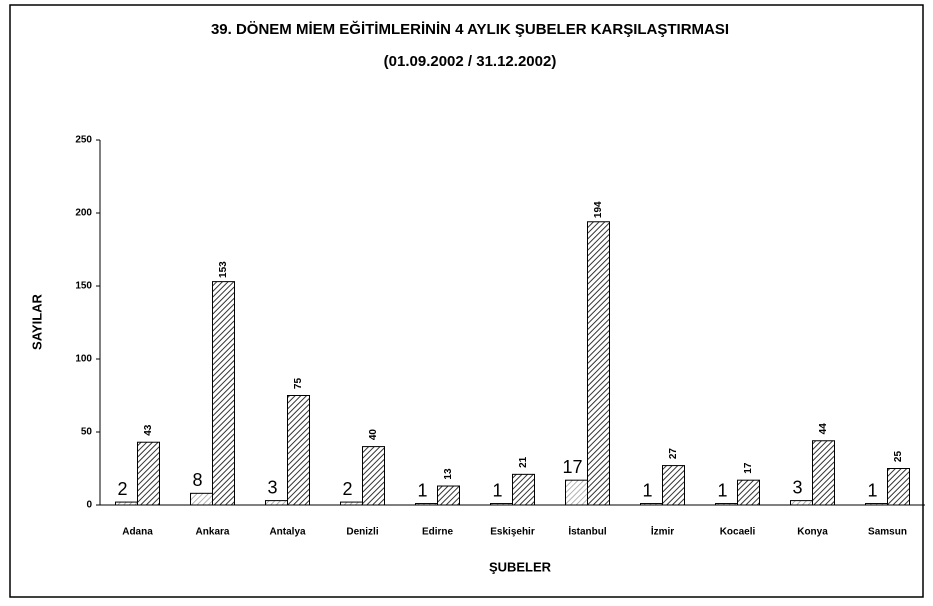 The image size is (933, 606). Describe the element at coordinates (223, 269) in the screenshot. I see `value-label: 153` at that location.